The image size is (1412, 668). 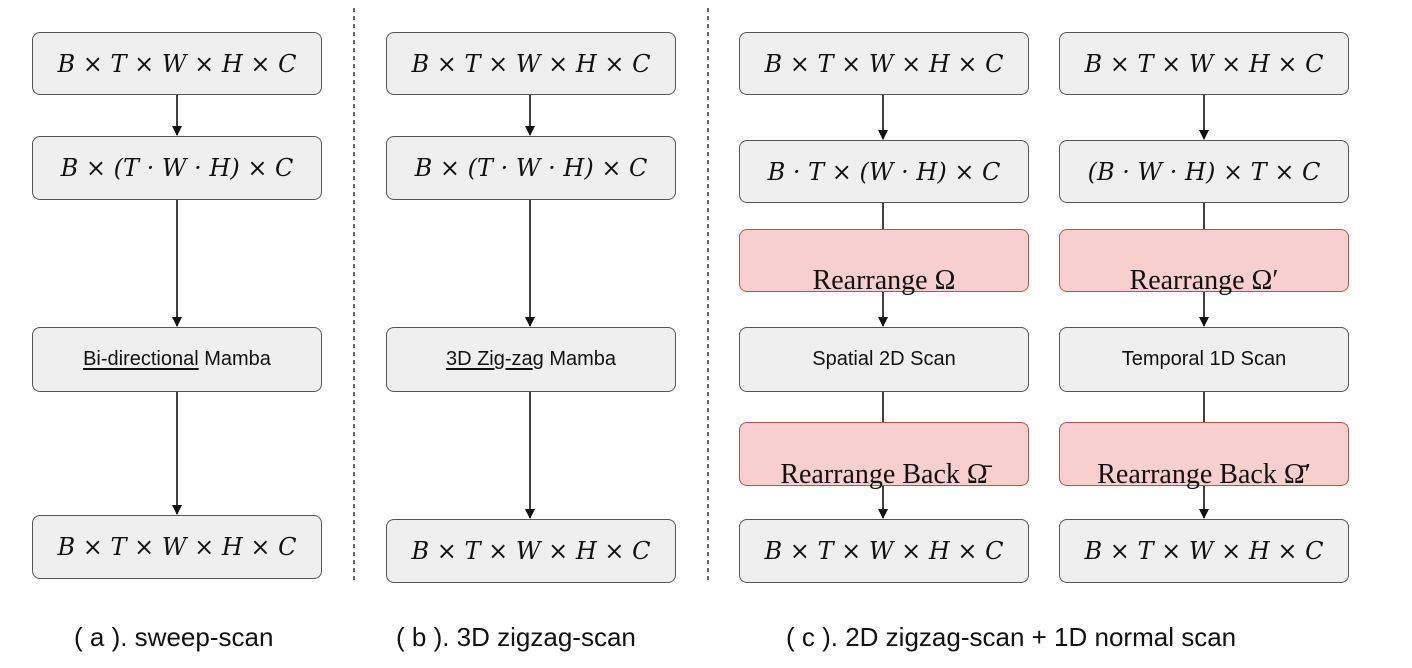 What do you see at coordinates (884, 551) in the screenshot?
I see `panel-c-spatial-output-shape: B × T × W × H × C` at bounding box center [884, 551].